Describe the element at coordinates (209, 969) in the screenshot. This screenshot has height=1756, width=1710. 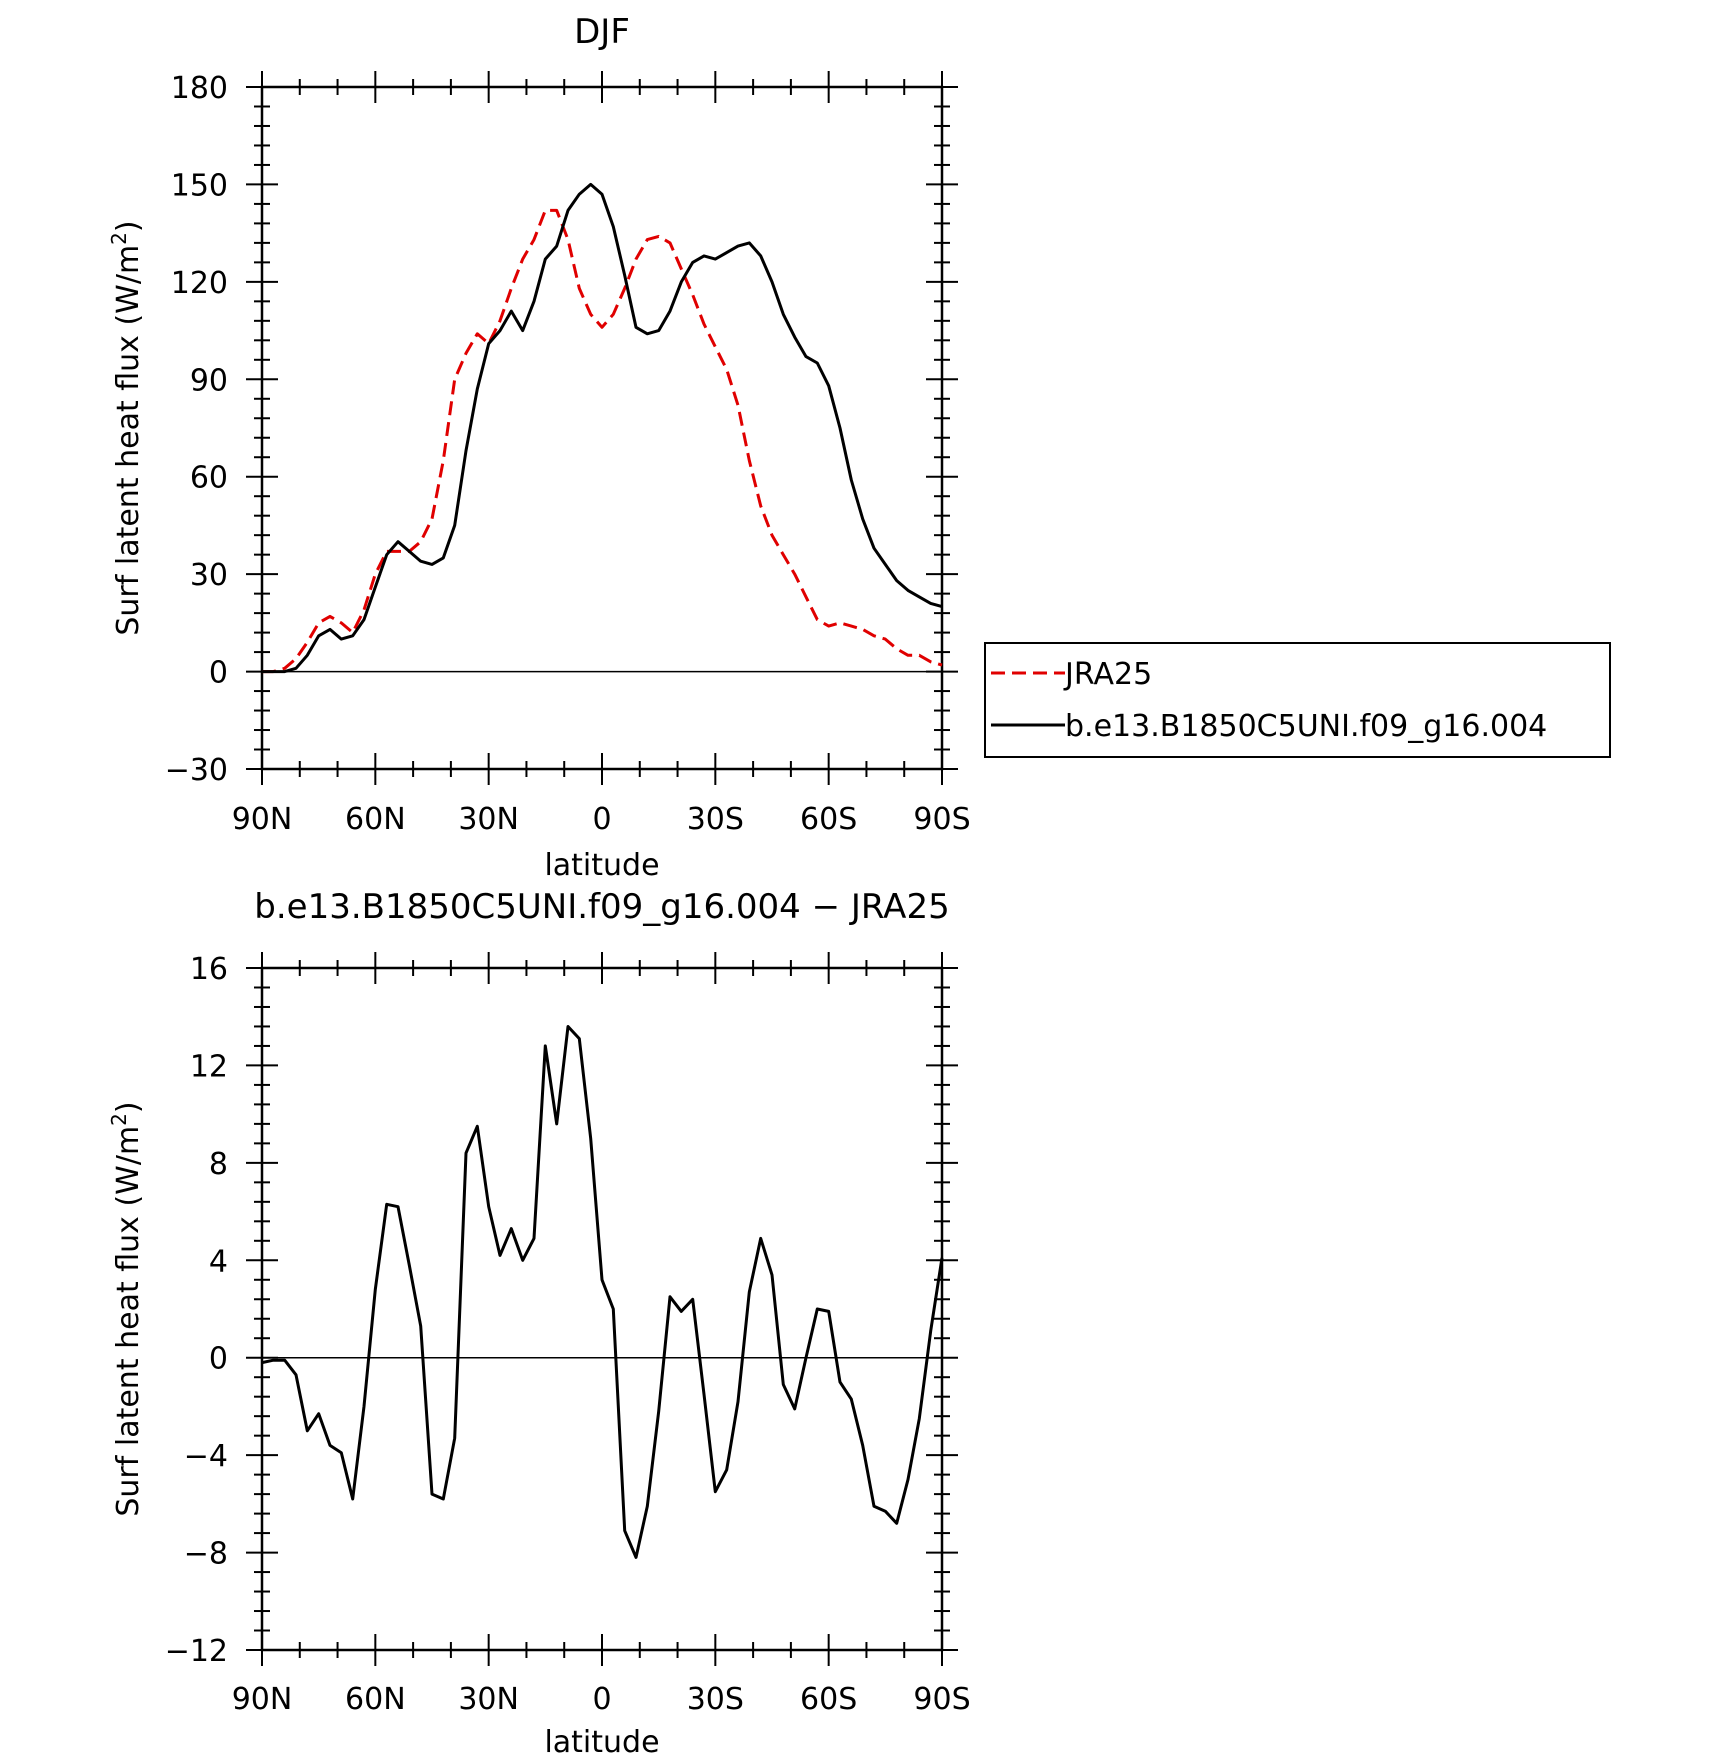
I see `y-tick-label: 16` at that location.